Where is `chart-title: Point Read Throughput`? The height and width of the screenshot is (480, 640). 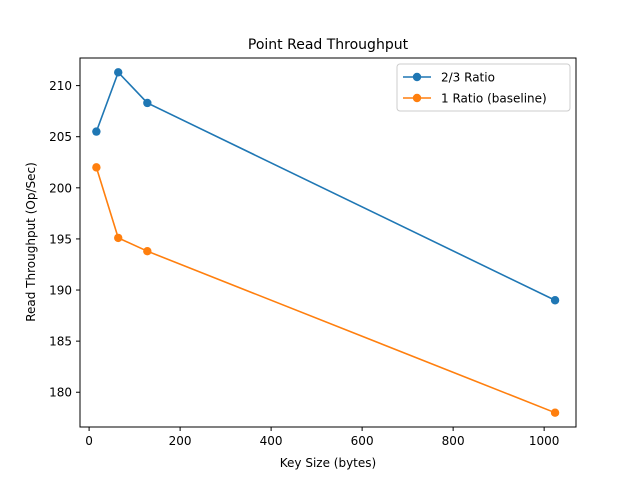 chart-title: Point Read Throughput is located at coordinates (328, 45).